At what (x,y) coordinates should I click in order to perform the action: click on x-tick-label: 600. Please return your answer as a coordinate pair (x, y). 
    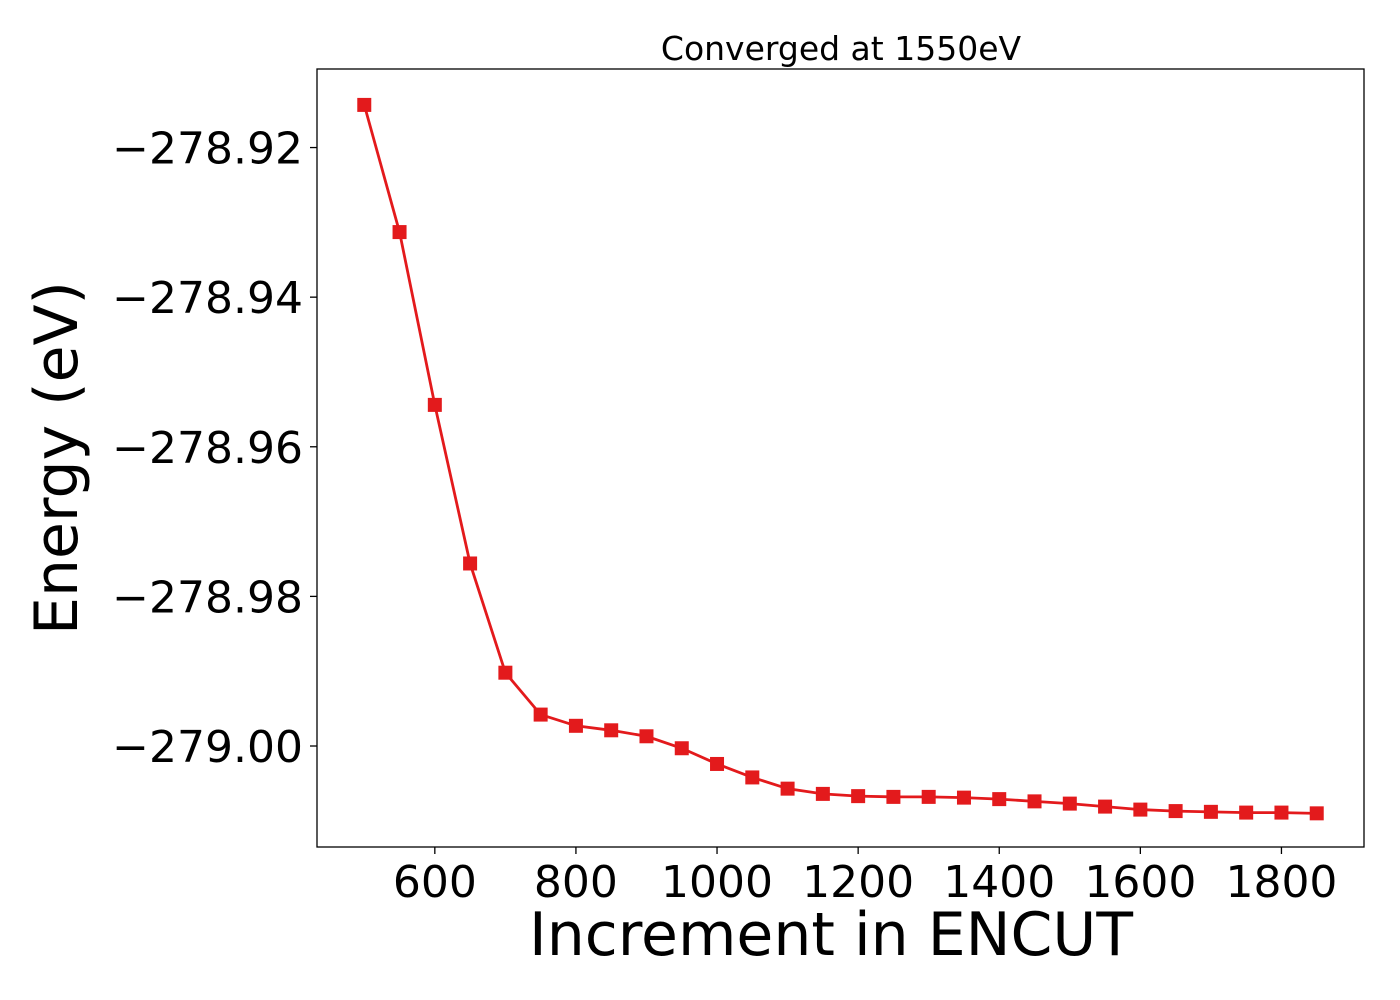
    Looking at the image, I should click on (435, 882).